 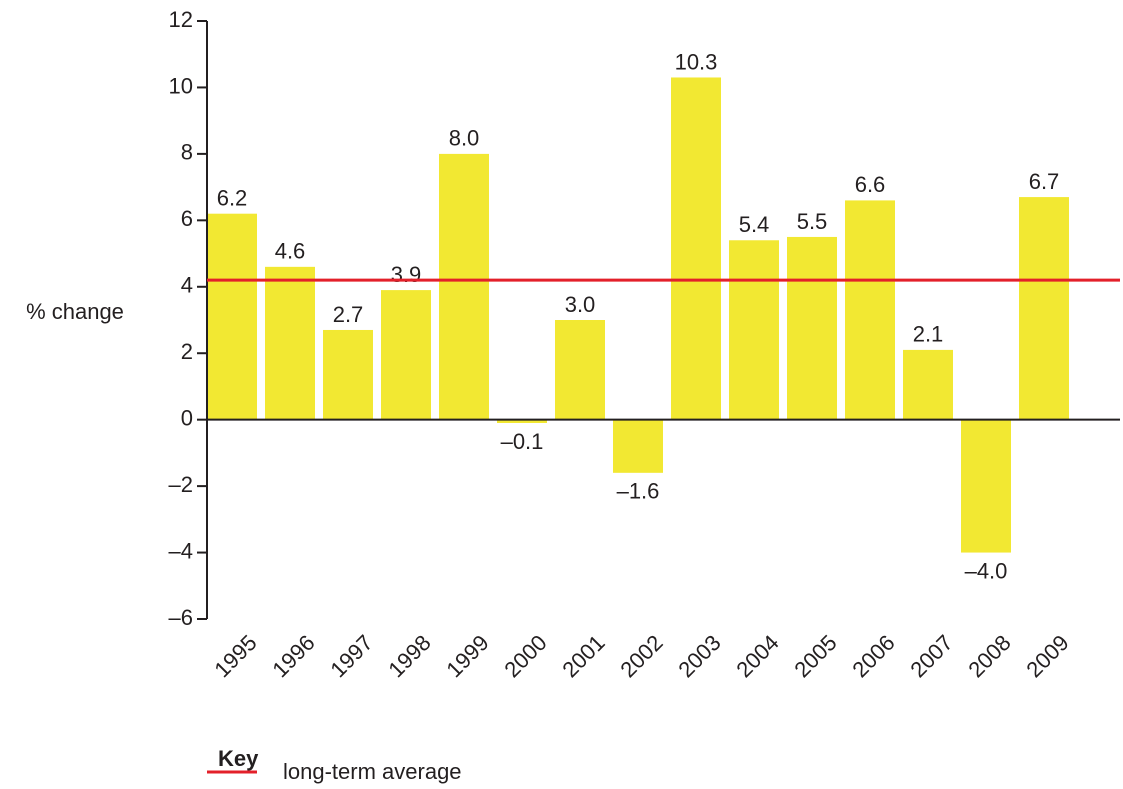 What do you see at coordinates (757, 656) in the screenshot?
I see `x-tick-label: 2004` at bounding box center [757, 656].